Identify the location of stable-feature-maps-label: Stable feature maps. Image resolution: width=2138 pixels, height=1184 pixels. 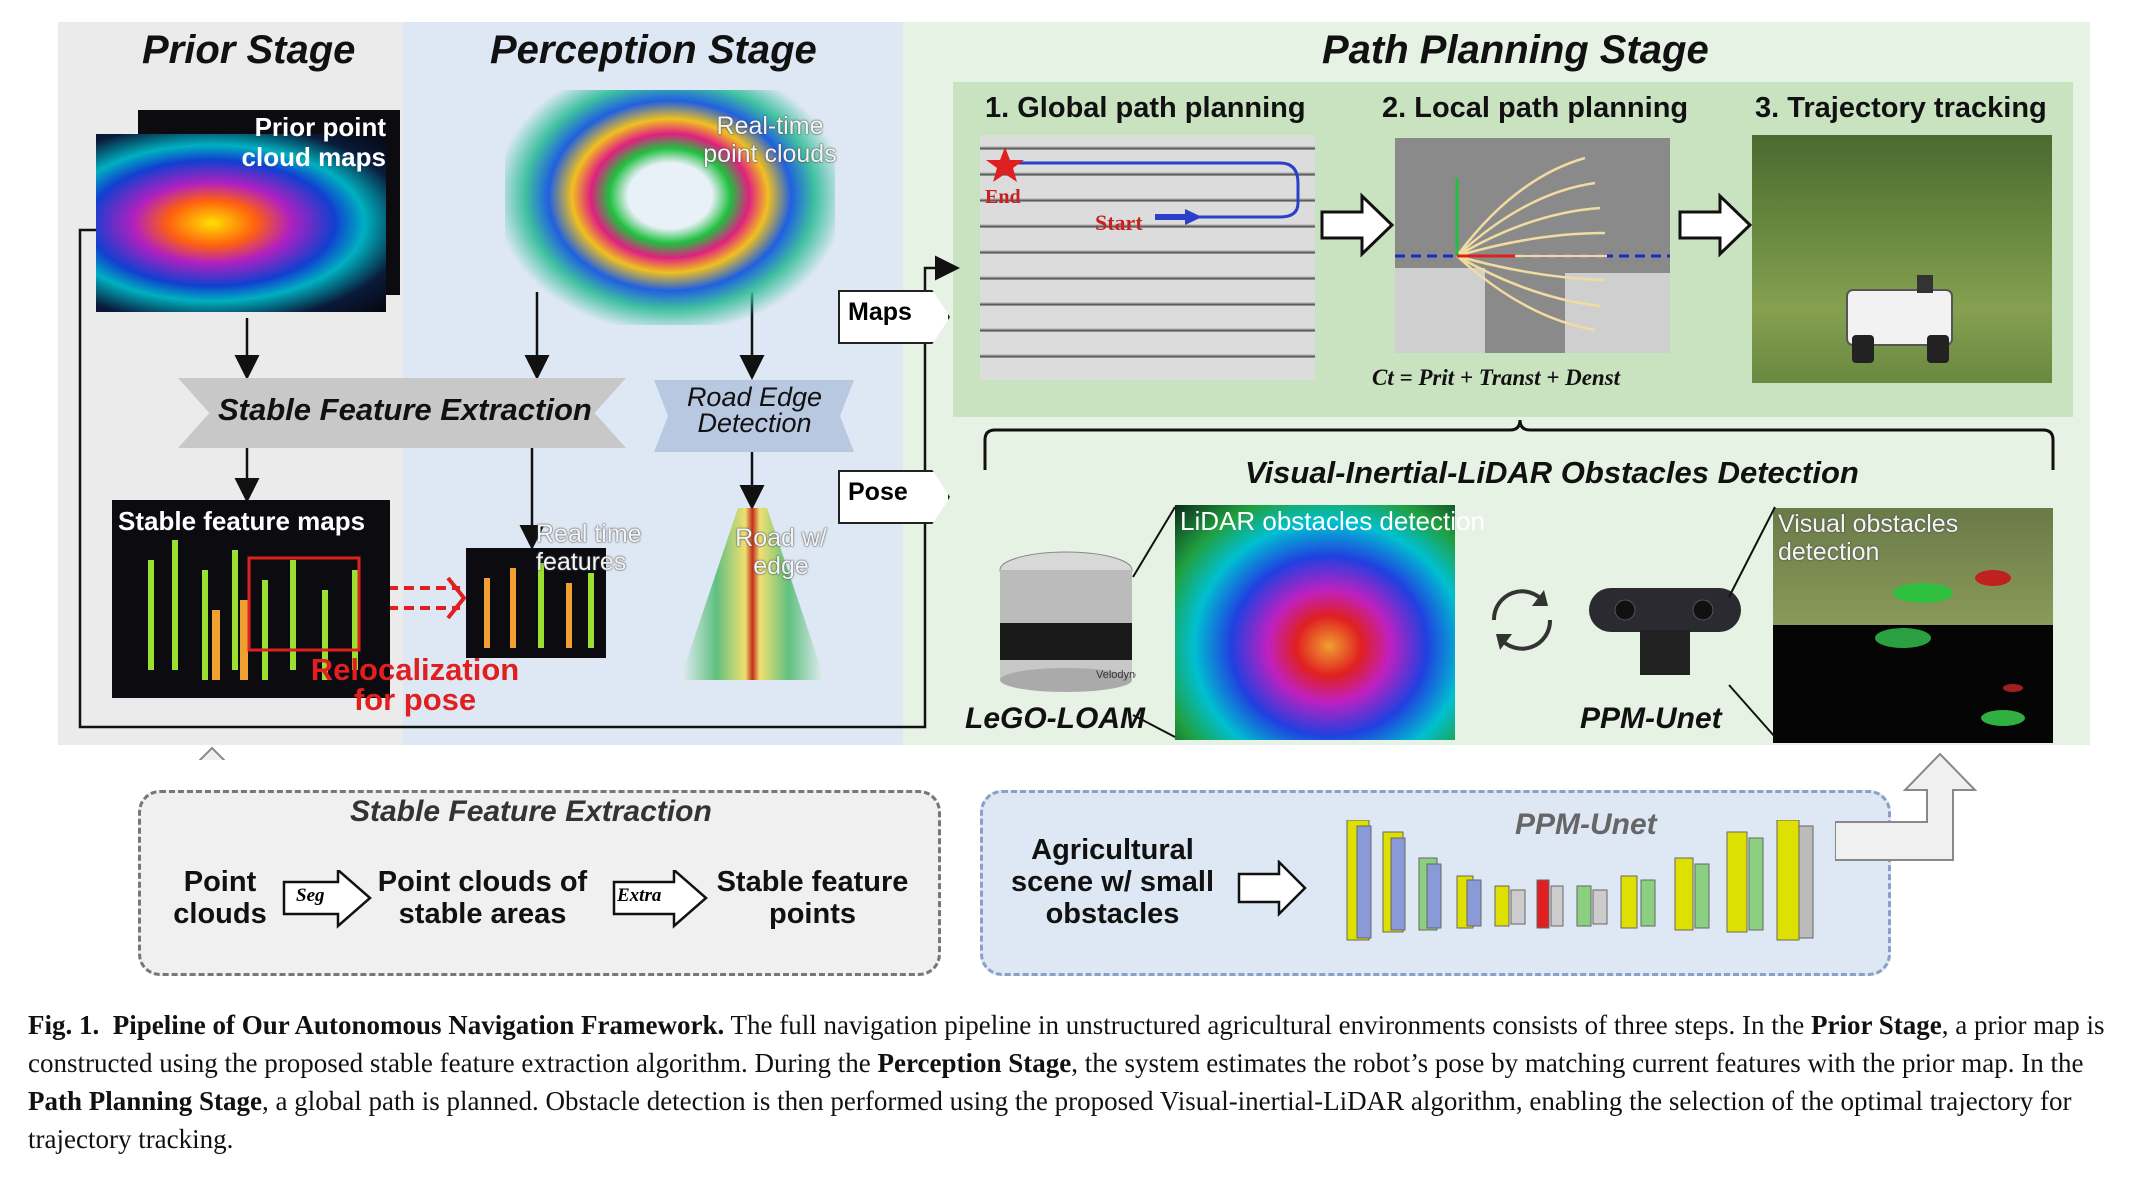
(242, 521).